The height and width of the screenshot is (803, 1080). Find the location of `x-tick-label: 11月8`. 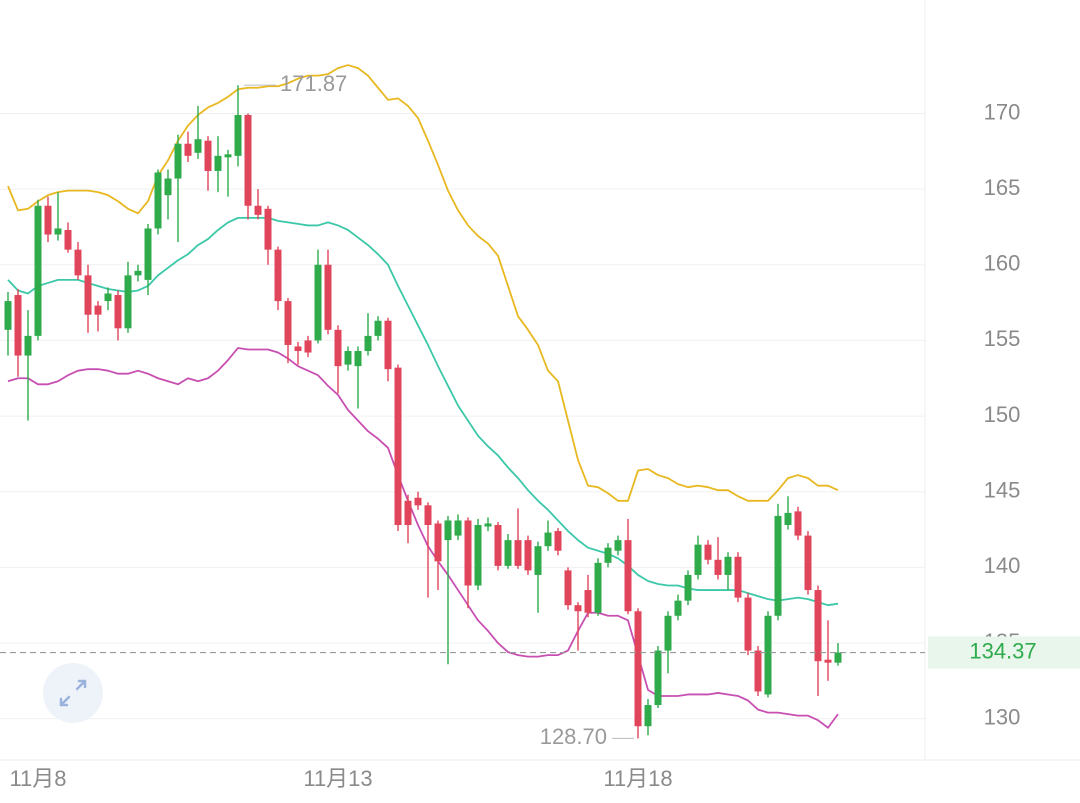

x-tick-label: 11月8 is located at coordinates (37, 778).